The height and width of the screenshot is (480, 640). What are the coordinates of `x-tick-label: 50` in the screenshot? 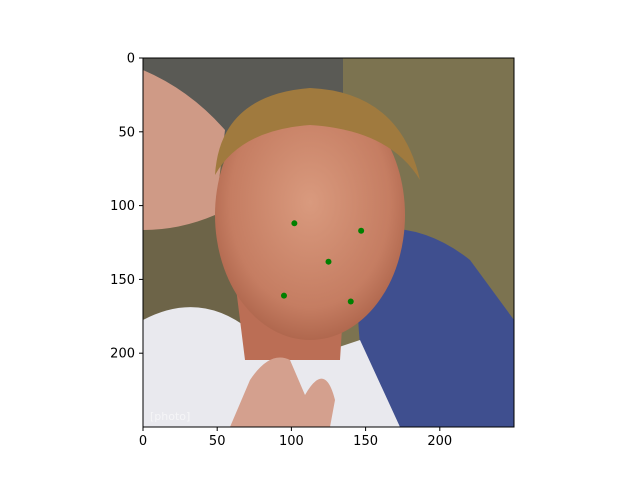 It's located at (217, 441).